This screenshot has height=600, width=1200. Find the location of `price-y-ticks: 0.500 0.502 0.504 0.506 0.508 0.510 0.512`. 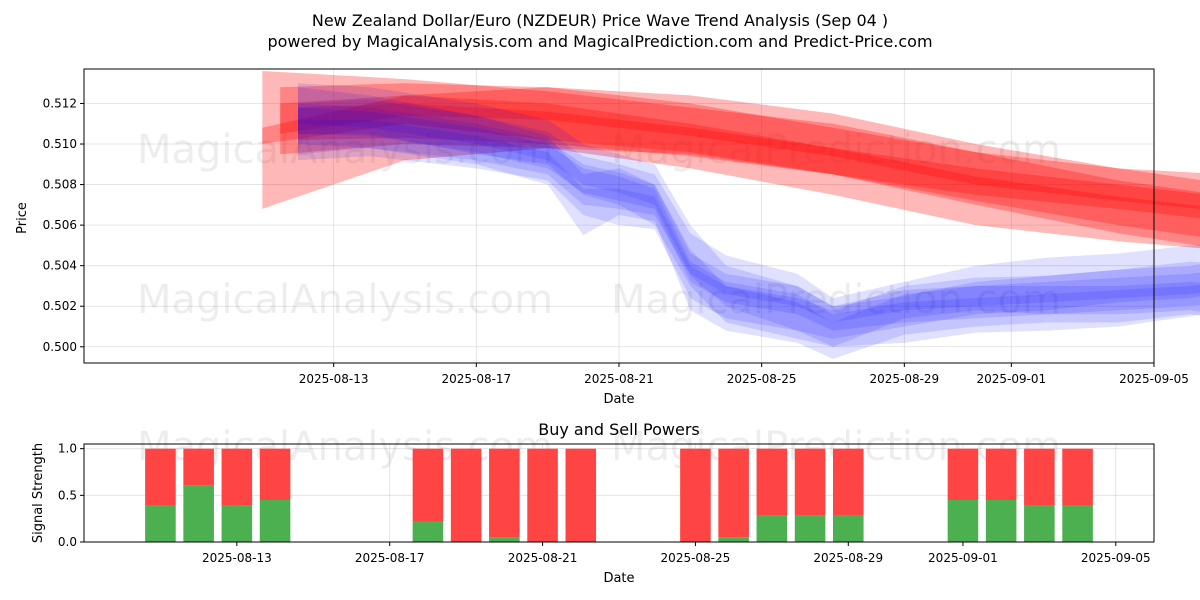

price-y-ticks: 0.500 0.502 0.504 0.506 0.508 0.510 0.512 is located at coordinates (63, 225).